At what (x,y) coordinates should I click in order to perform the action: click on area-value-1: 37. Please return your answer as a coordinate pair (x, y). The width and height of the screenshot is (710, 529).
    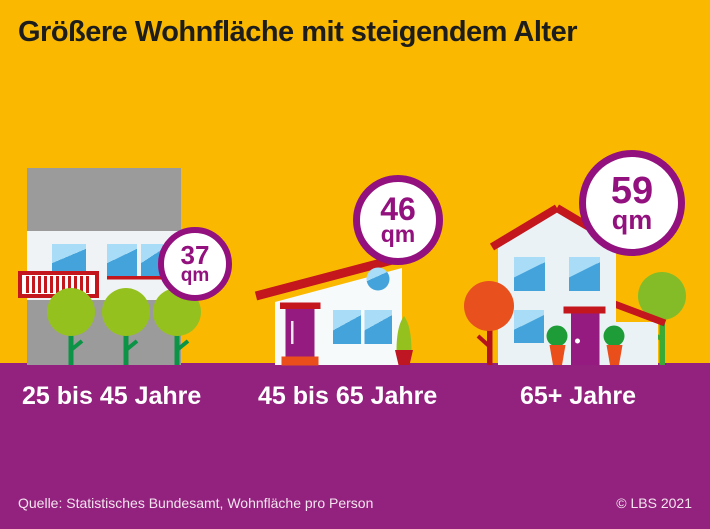
    Looking at the image, I should click on (195, 255).